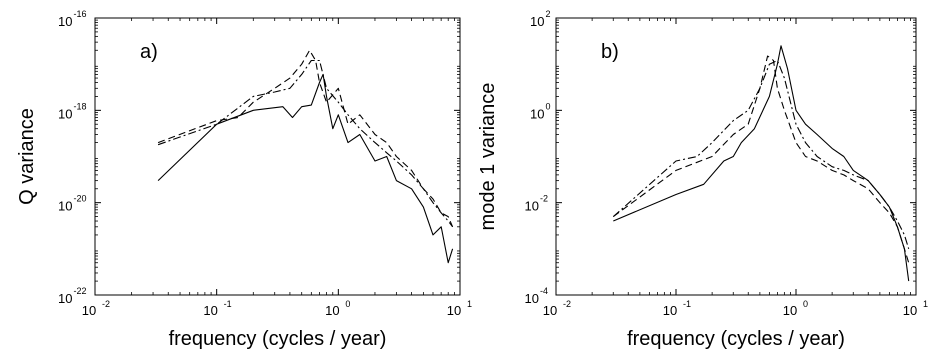 This screenshot has width=936, height=356. I want to click on y-tick-exponent: -2, so click(544, 199).